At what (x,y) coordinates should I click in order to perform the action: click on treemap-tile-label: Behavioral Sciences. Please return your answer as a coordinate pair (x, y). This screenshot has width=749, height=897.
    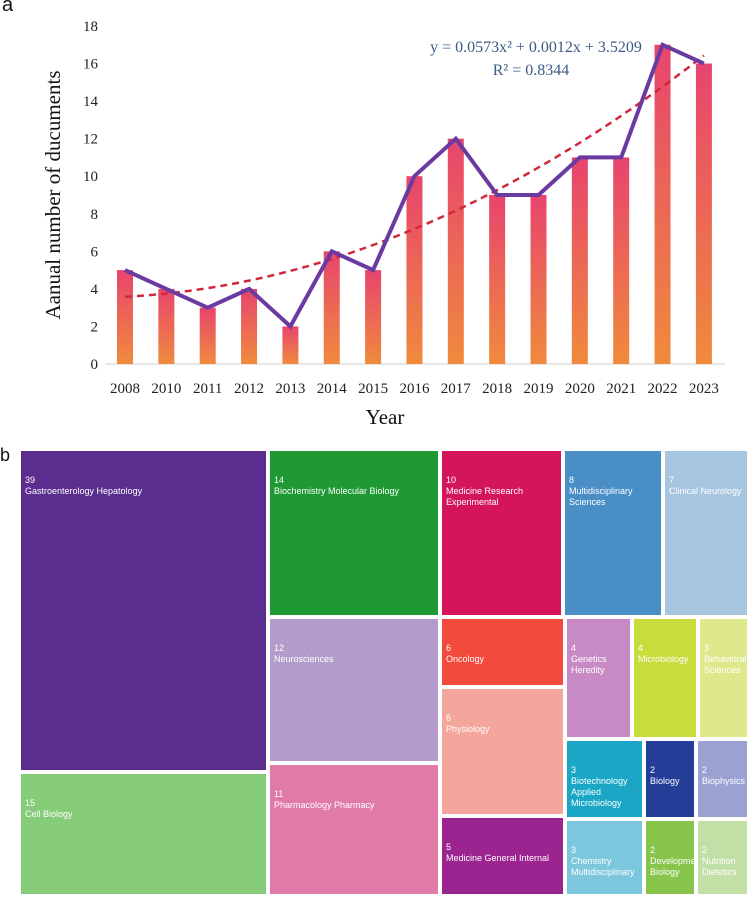
    Looking at the image, I should click on (725, 664).